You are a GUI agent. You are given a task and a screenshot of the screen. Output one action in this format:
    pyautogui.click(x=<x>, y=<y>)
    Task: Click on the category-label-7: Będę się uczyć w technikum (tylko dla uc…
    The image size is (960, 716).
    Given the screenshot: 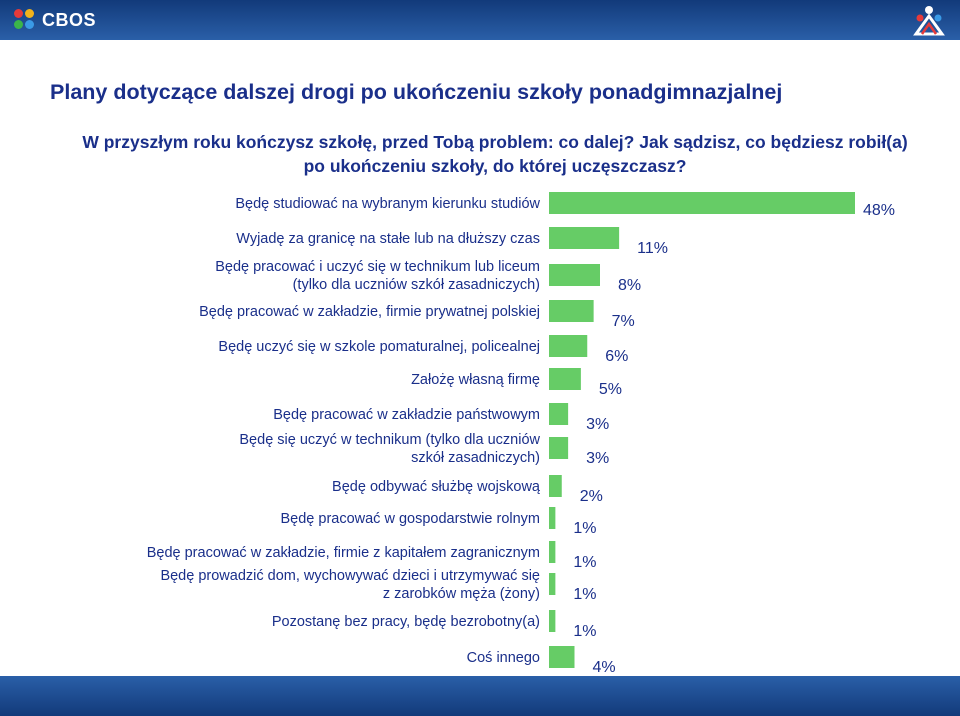 What is the action you would take?
    pyautogui.click(x=389, y=449)
    